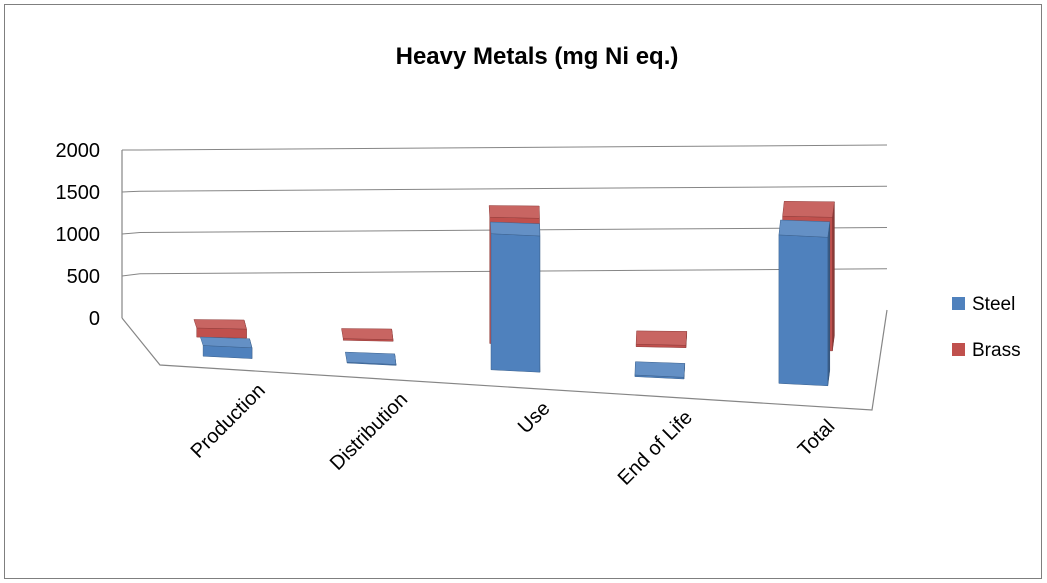 This screenshot has height=583, width=1047. I want to click on legend-swatch-steel, so click(958, 303).